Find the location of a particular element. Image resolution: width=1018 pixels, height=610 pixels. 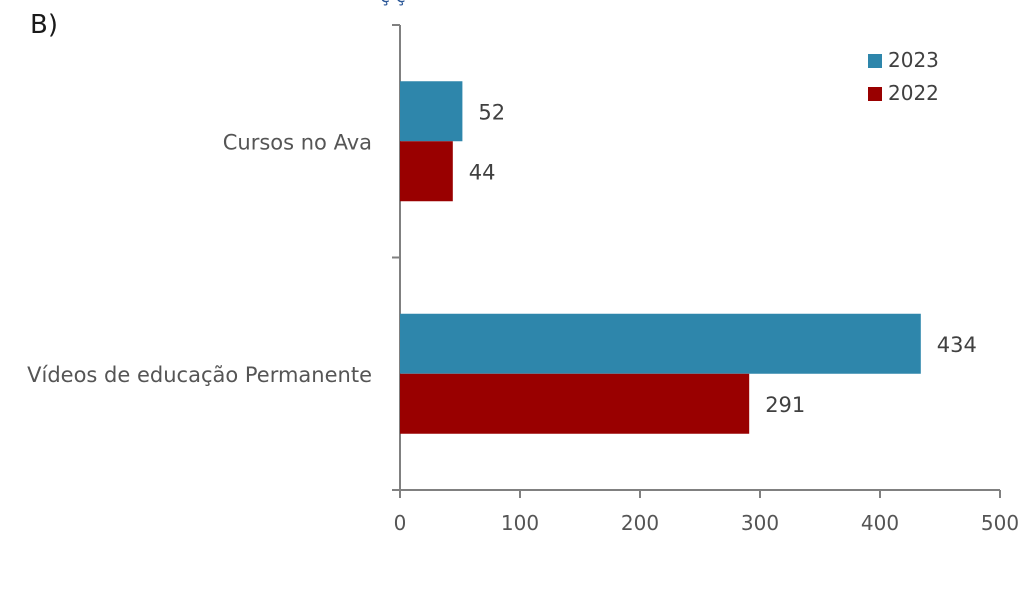

legend: 2023 2022 is located at coordinates (903, 76).